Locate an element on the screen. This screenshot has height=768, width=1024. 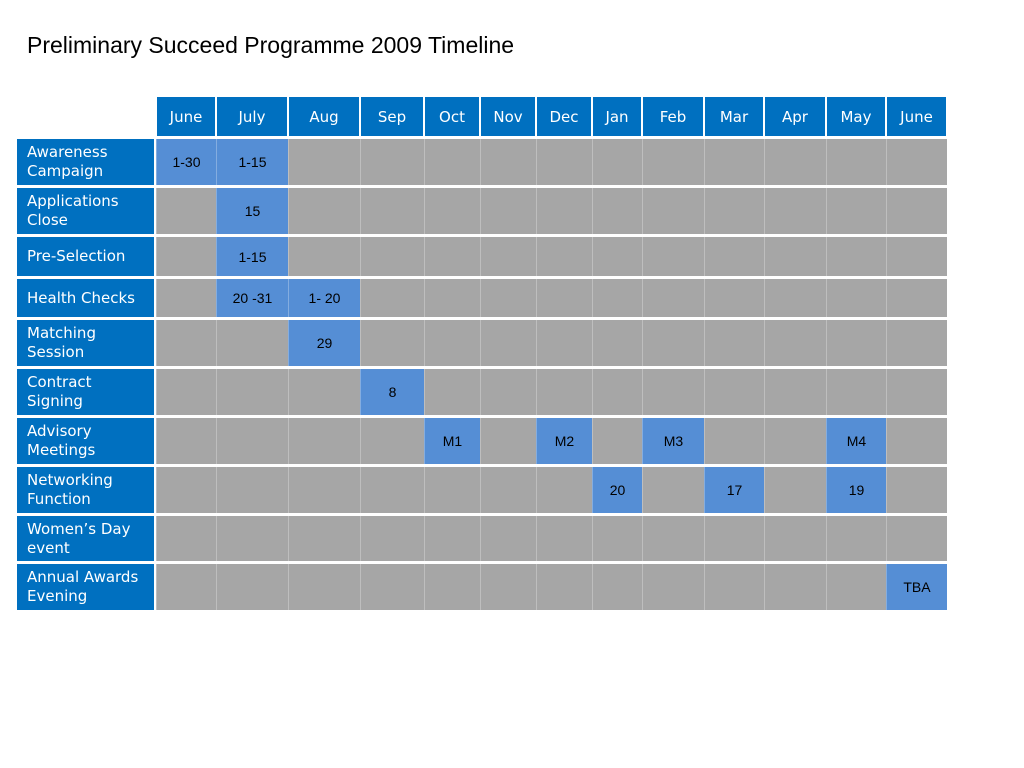
milestone-cell: 20 is located at coordinates (617, 490).